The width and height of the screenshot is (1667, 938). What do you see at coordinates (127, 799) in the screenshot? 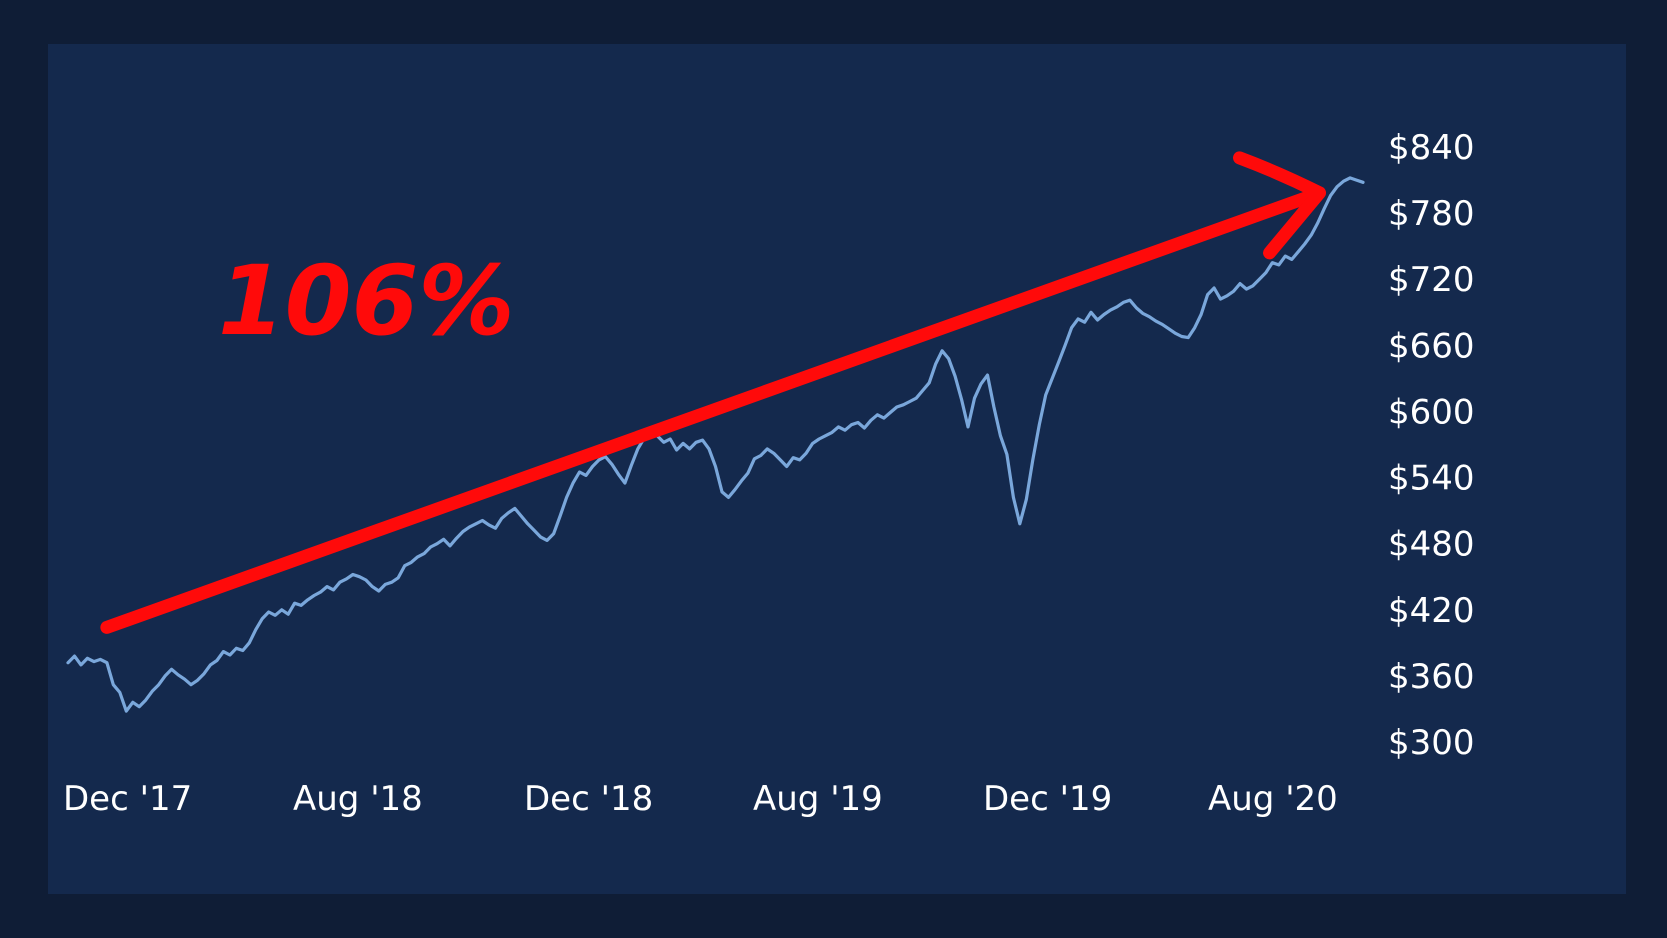
I see `x-tick-label: Dec '17` at bounding box center [127, 799].